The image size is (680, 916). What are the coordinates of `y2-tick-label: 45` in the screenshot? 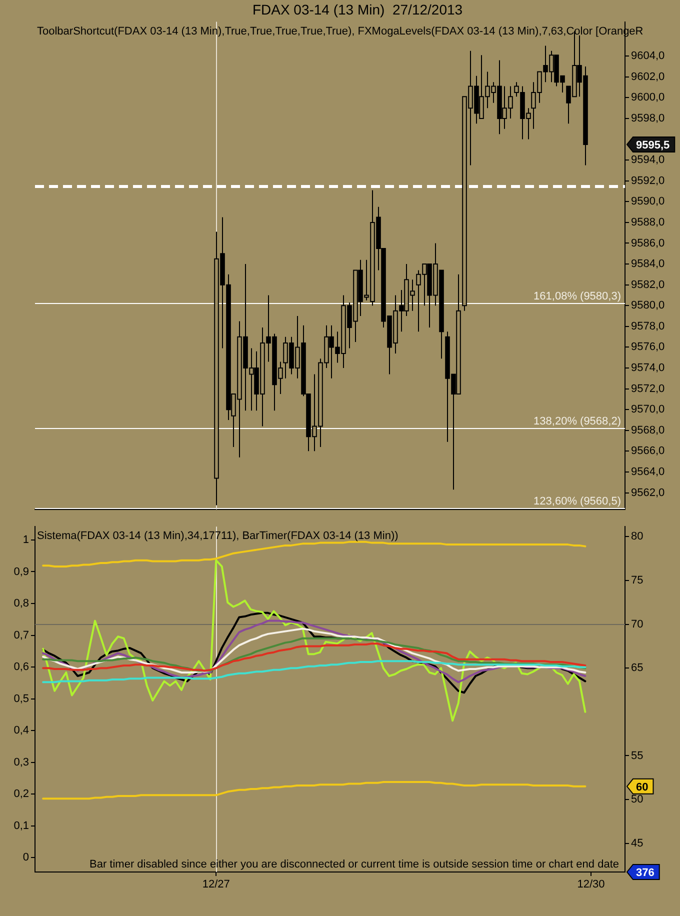 It's located at (637, 843).